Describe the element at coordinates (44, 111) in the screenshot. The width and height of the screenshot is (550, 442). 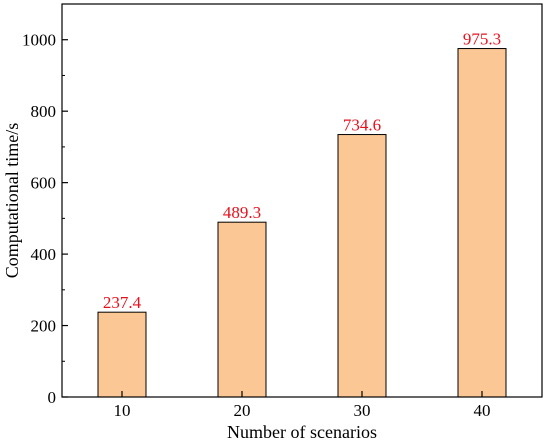
I see `y-tick-label-800: 800` at that location.